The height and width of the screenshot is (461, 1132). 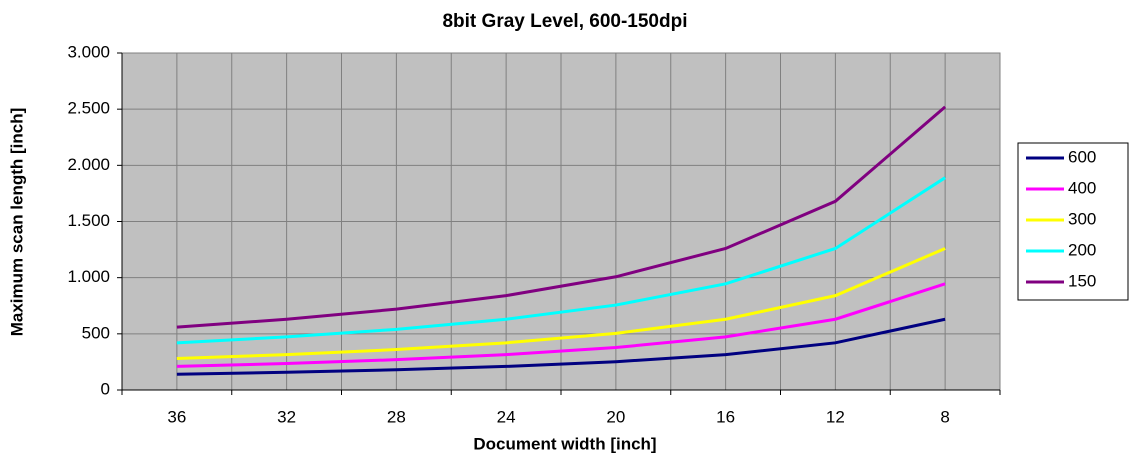 I want to click on x-tick-label: 32, so click(x=286, y=416).